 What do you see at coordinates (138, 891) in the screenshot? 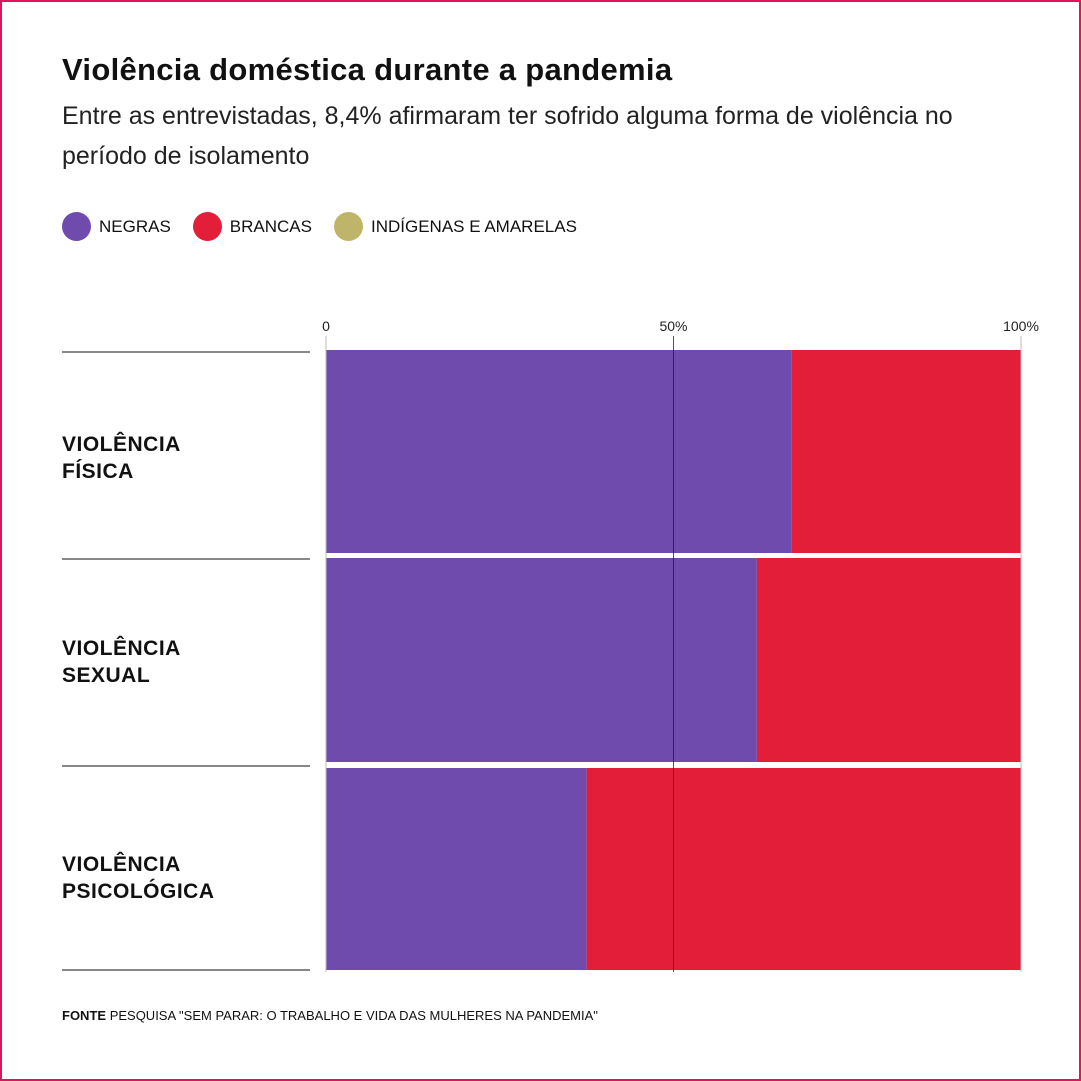
I see `category-label-line: PSICOLÓGICA` at bounding box center [138, 891].